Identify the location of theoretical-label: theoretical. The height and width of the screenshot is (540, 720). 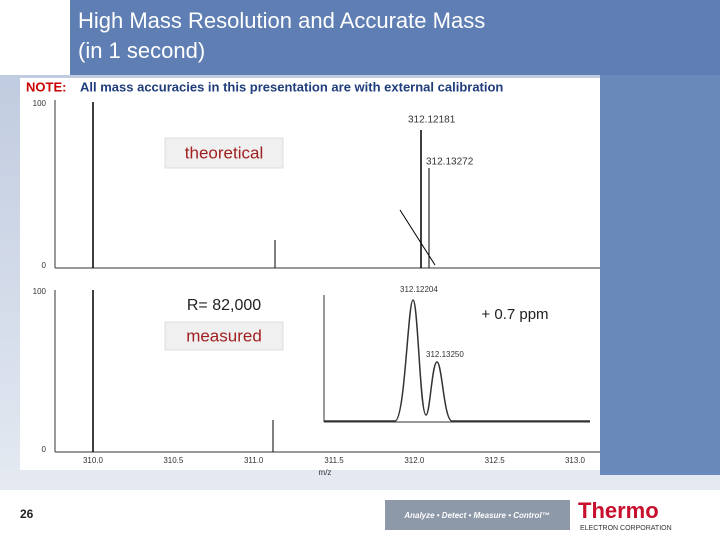
(224, 152).